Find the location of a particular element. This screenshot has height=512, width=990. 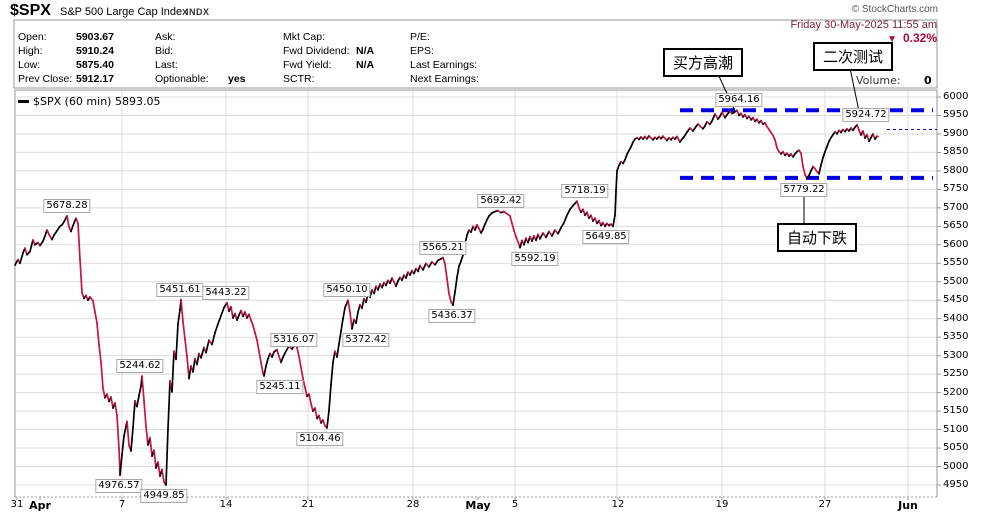

x-axis-label: 5 is located at coordinates (515, 504).